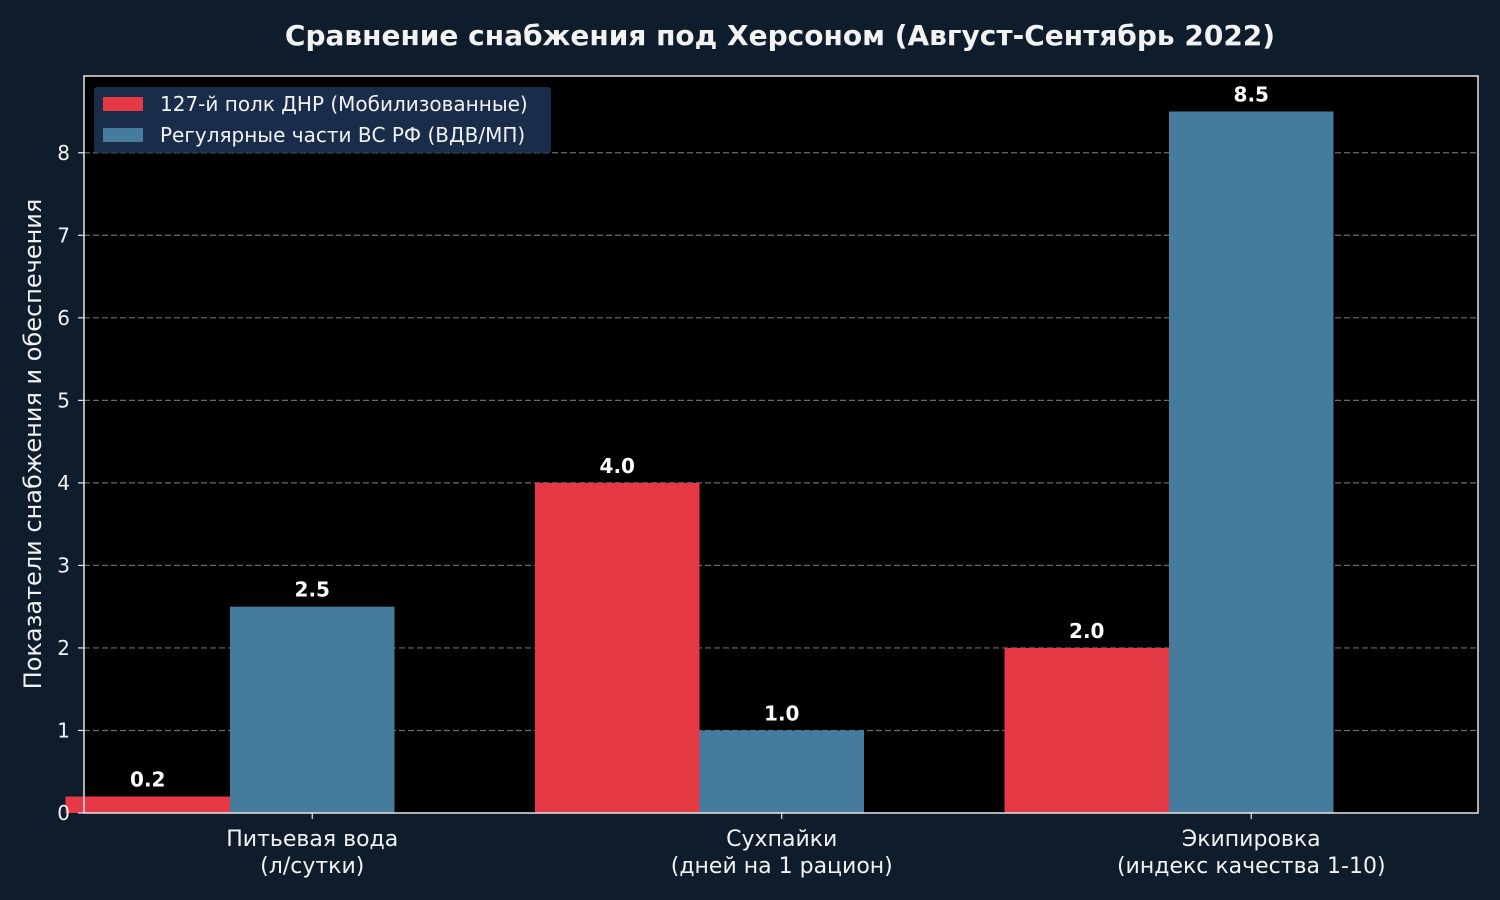 The image size is (1500, 900). What do you see at coordinates (63, 730) in the screenshot?
I see `y-tick-label: 1` at bounding box center [63, 730].